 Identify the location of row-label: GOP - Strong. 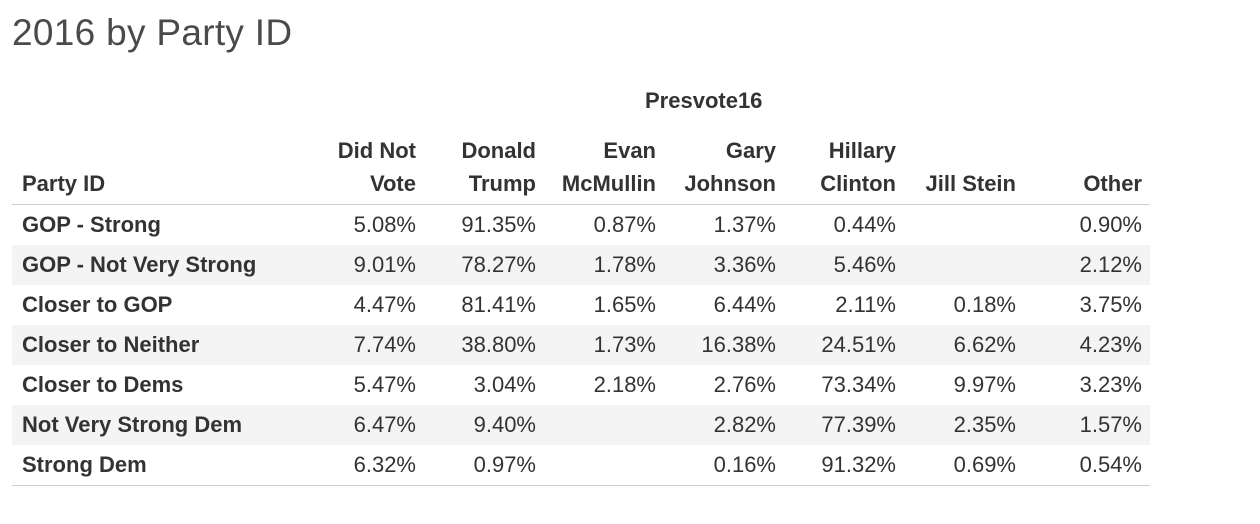
(91, 224).